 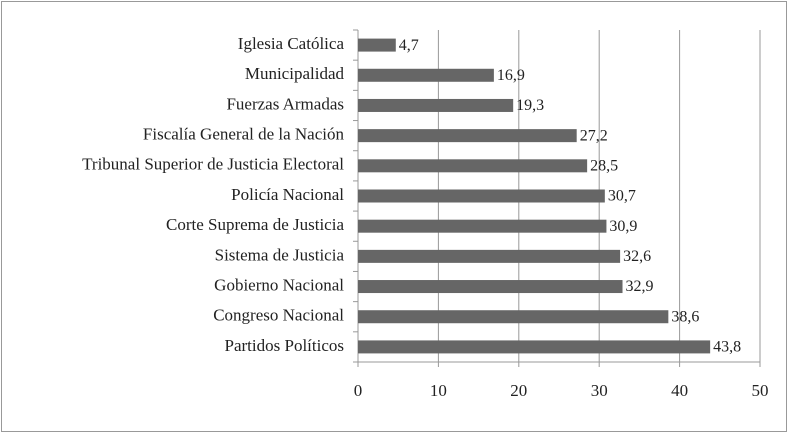 What do you see at coordinates (599, 390) in the screenshot?
I see `x-tick-label: 30` at bounding box center [599, 390].